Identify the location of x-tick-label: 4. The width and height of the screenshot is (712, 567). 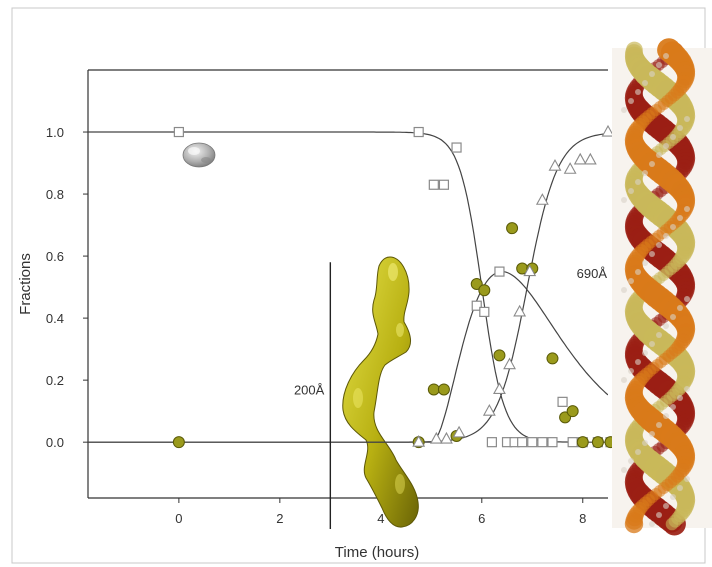
(380, 518).